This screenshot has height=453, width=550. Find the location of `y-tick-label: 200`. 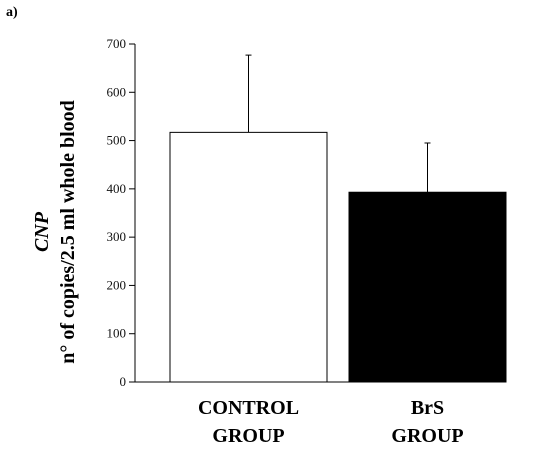

y-tick-label: 200 is located at coordinates (117, 284).